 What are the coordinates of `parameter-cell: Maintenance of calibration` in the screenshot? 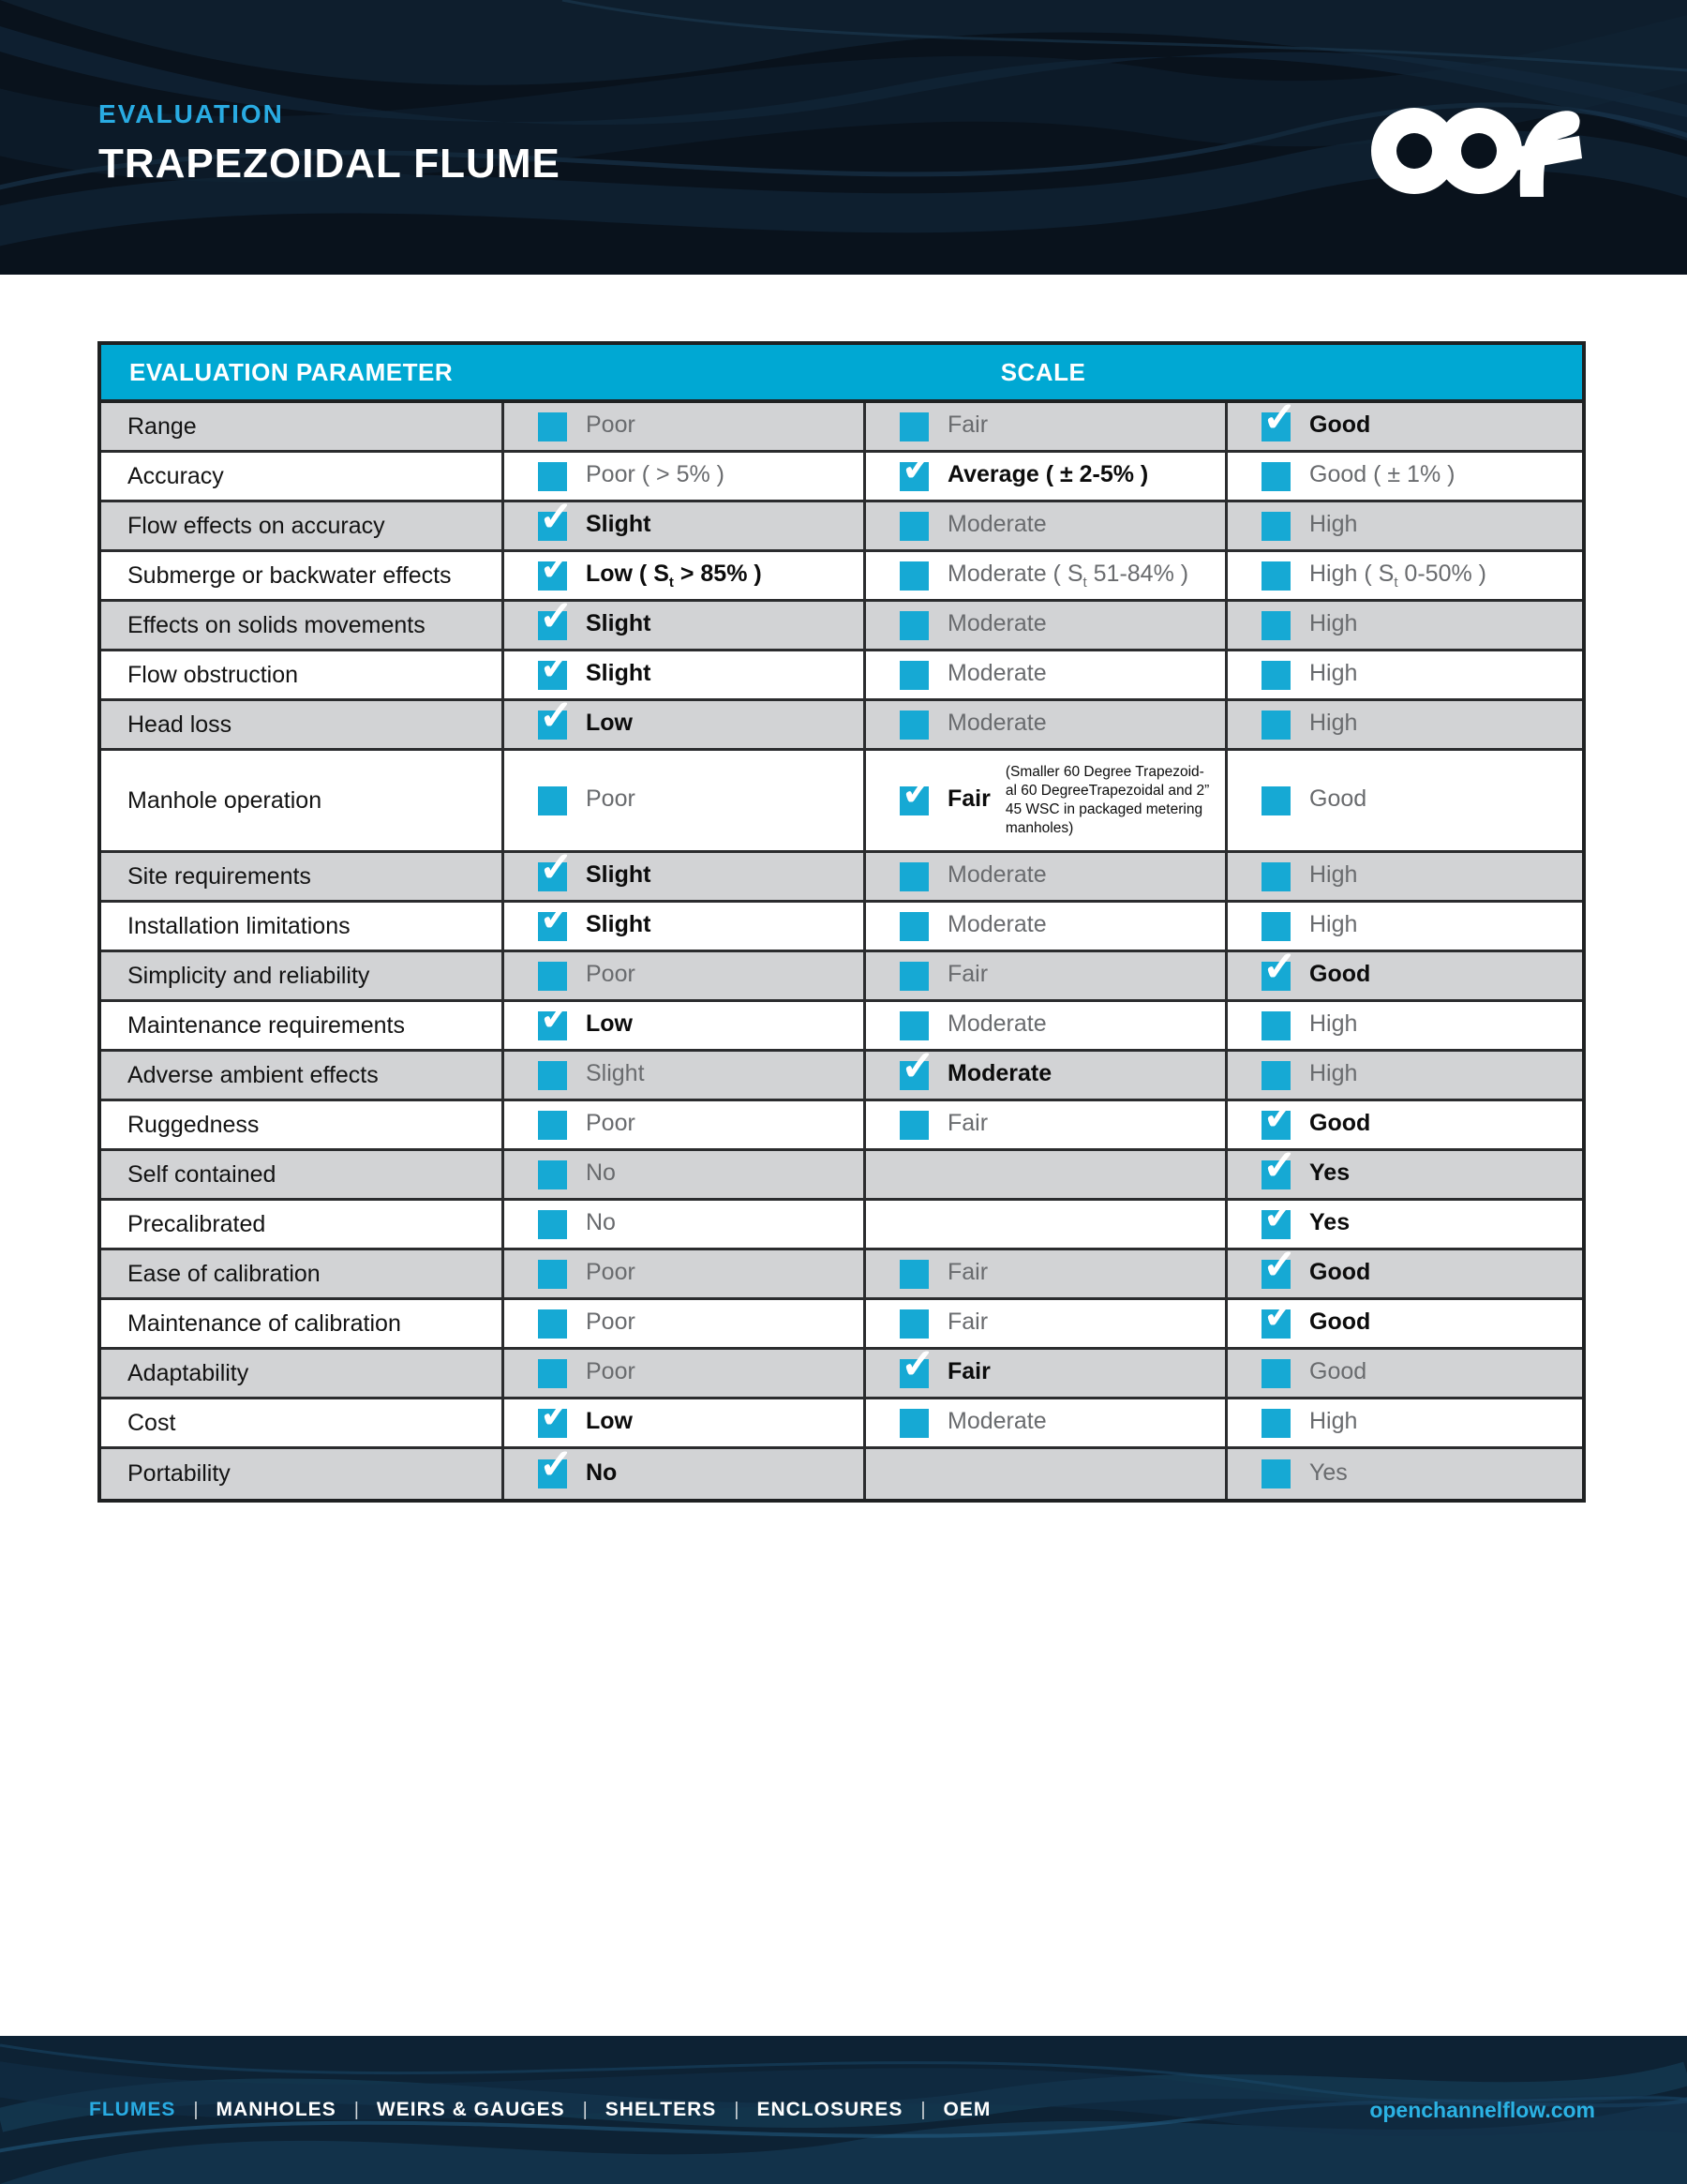 It's located at (302, 1323).